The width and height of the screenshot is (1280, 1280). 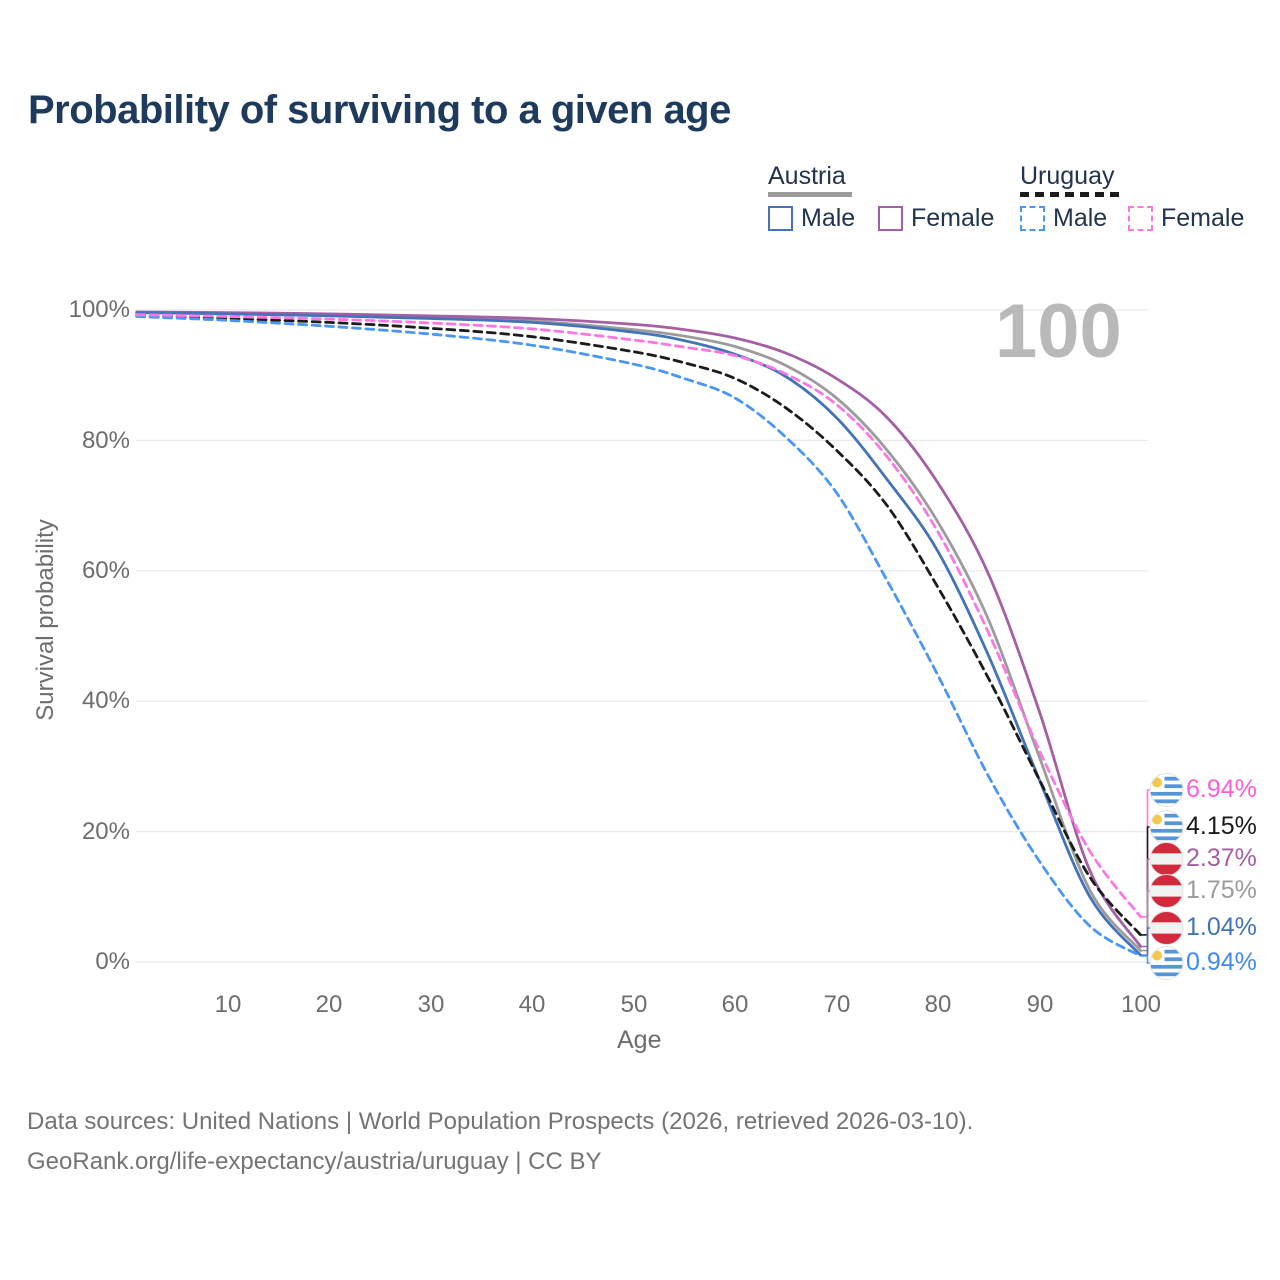 What do you see at coordinates (99, 309) in the screenshot?
I see `y-tick-100: 100%` at bounding box center [99, 309].